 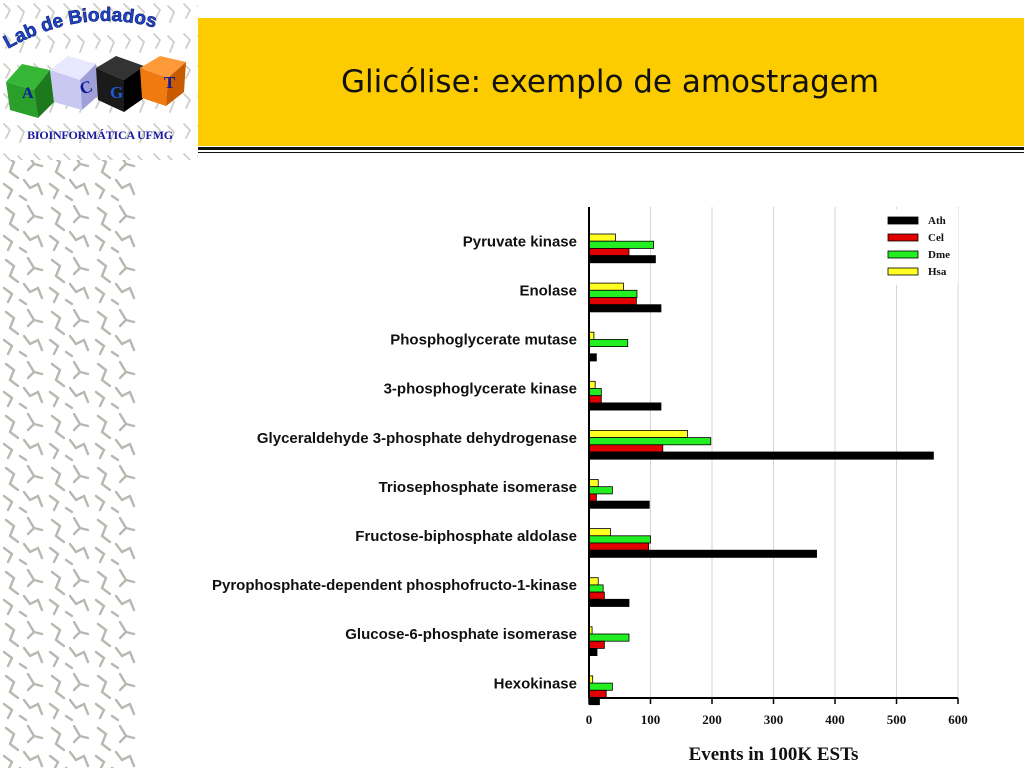 What do you see at coordinates (170, 82) in the screenshot?
I see `cube-t-letter: T` at bounding box center [170, 82].